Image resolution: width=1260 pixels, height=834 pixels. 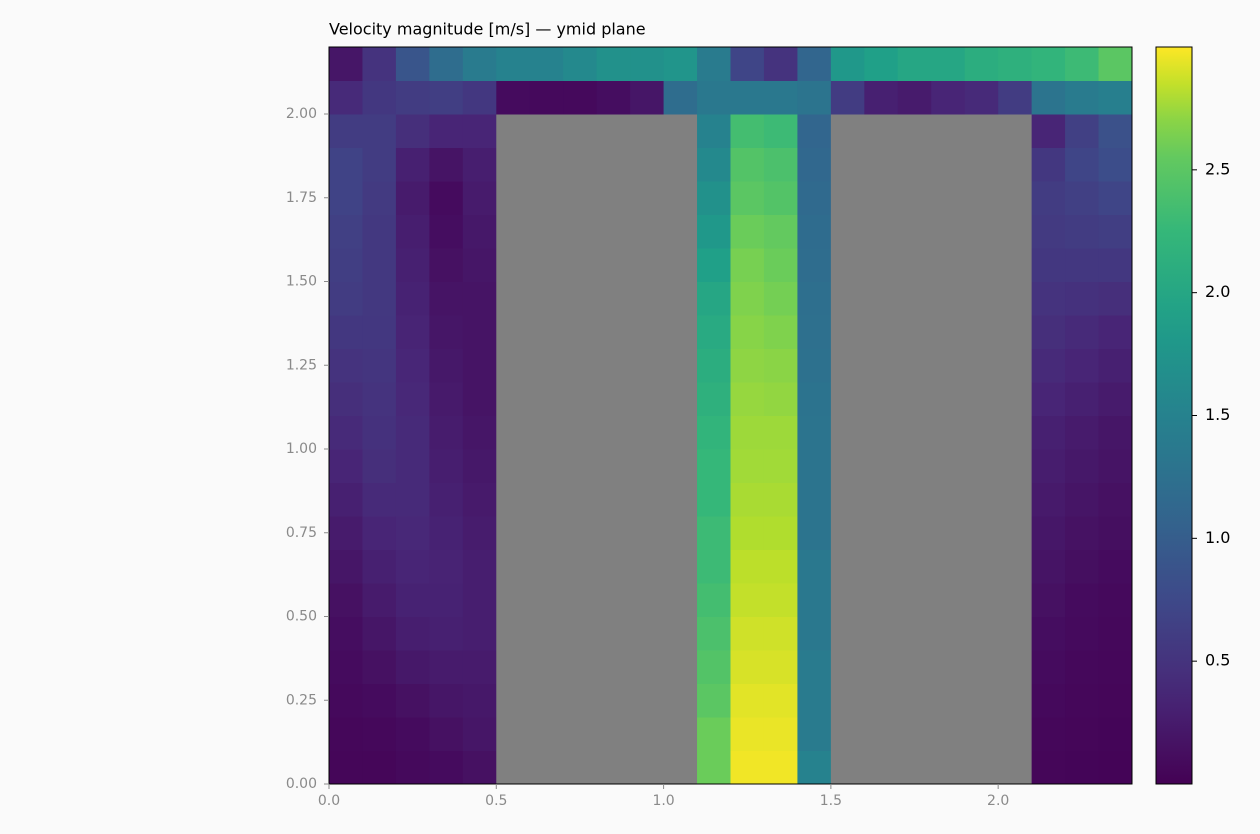 I want to click on colorbar-tick-label: 1.0, so click(x=1217, y=537).